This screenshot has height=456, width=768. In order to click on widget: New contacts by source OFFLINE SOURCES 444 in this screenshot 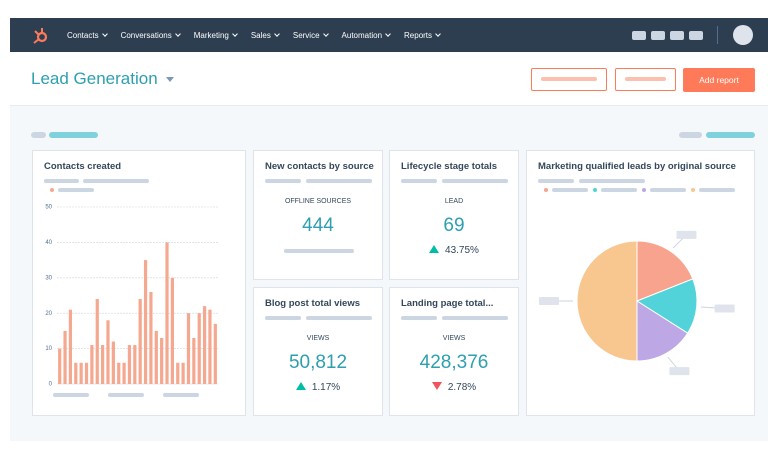, I will do `click(318, 215)`.